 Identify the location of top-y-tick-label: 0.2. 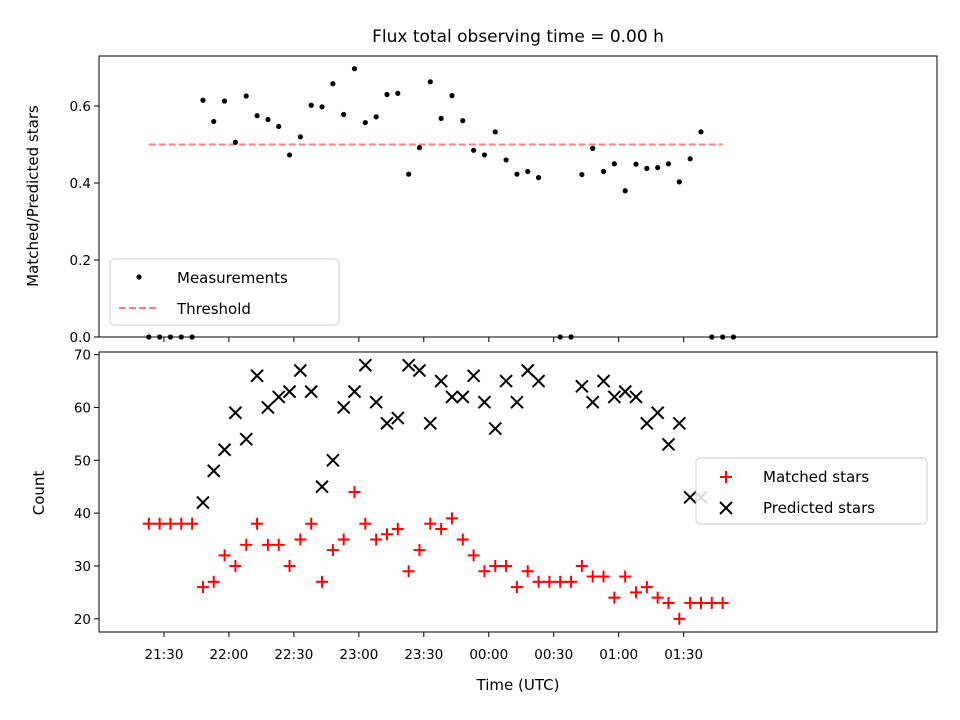
(80, 261).